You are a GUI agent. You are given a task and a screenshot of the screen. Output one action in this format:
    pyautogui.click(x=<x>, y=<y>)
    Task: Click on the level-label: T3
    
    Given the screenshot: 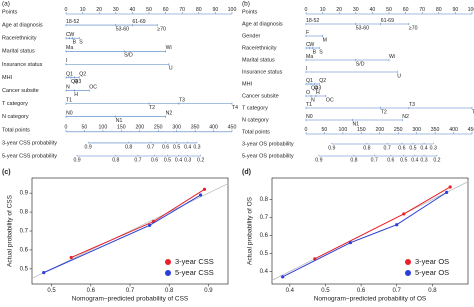 What is the action you would take?
    pyautogui.click(x=182, y=101)
    